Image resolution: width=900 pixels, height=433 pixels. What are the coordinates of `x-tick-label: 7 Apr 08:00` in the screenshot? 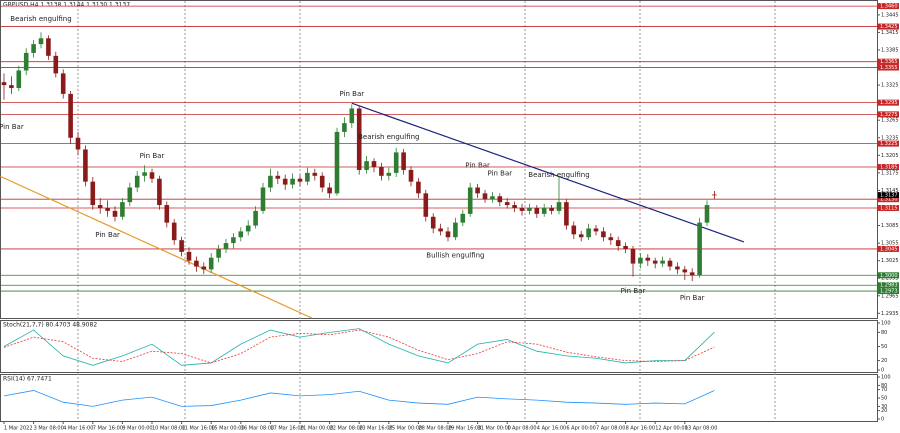 It's located at (610, 429).